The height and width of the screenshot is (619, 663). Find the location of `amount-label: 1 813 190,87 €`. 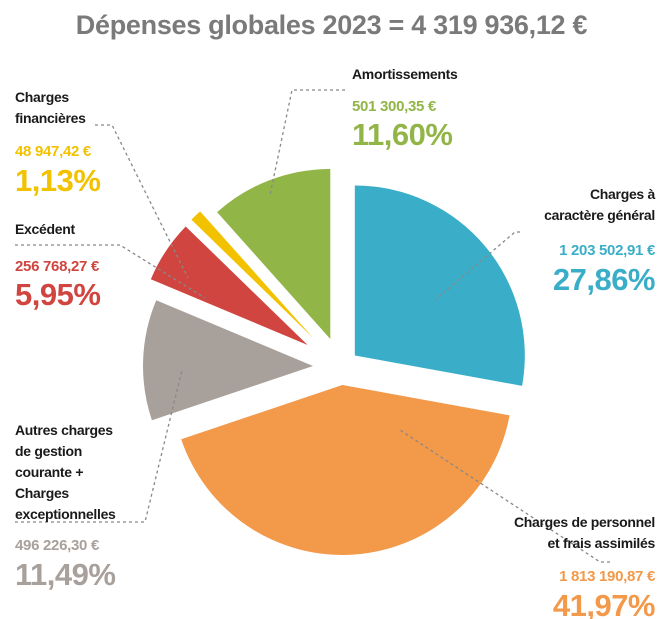

amount-label: 1 813 190,87 € is located at coordinates (607, 576).